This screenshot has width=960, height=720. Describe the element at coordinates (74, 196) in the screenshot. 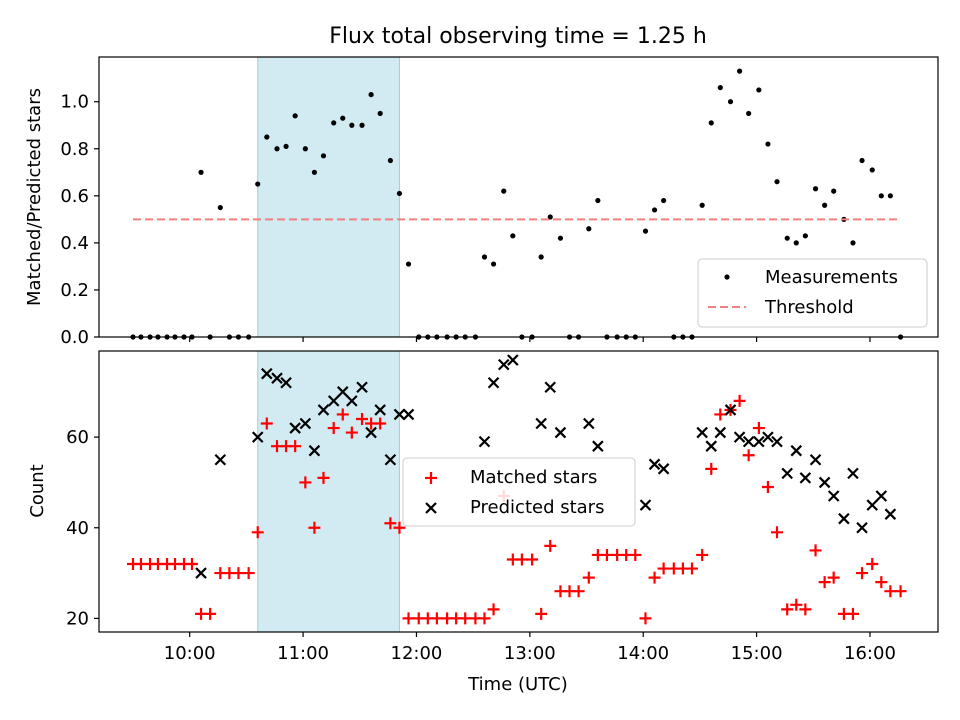

I see `y-tick-label: 0.6` at that location.